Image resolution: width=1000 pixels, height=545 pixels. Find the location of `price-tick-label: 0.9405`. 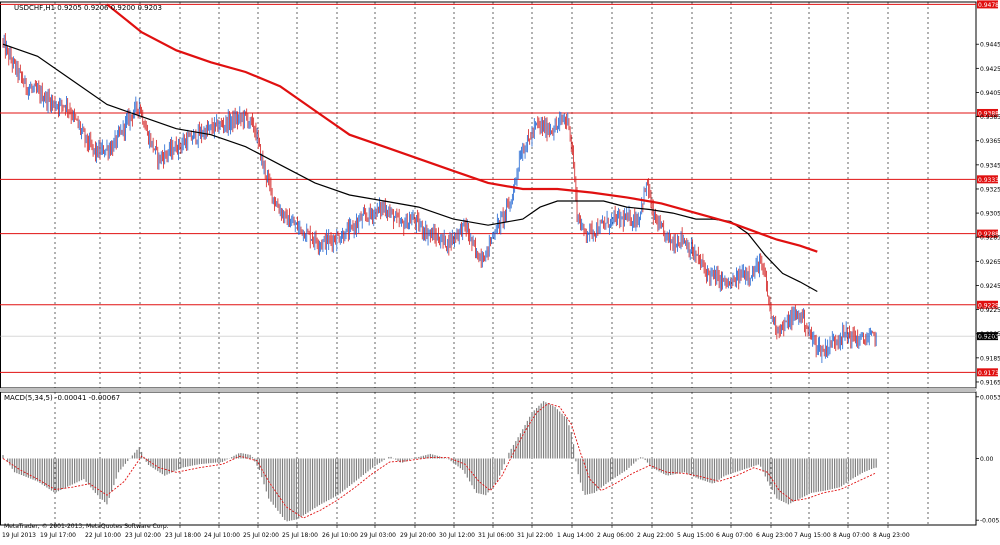

price-tick-label: 0.9405 is located at coordinates (990, 93).